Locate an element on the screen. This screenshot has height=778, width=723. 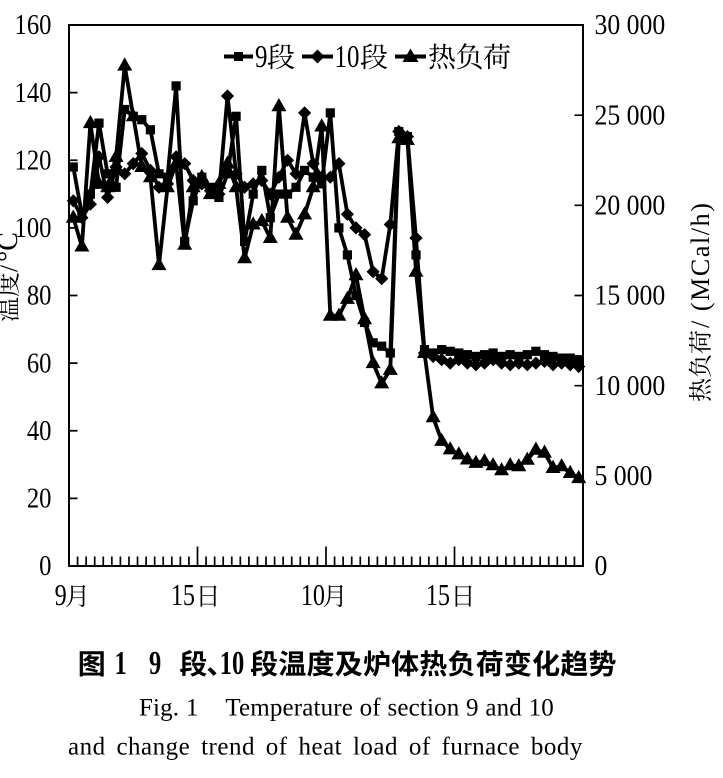
svg-text: / (MCal/h) is located at coordinates (700, 265).